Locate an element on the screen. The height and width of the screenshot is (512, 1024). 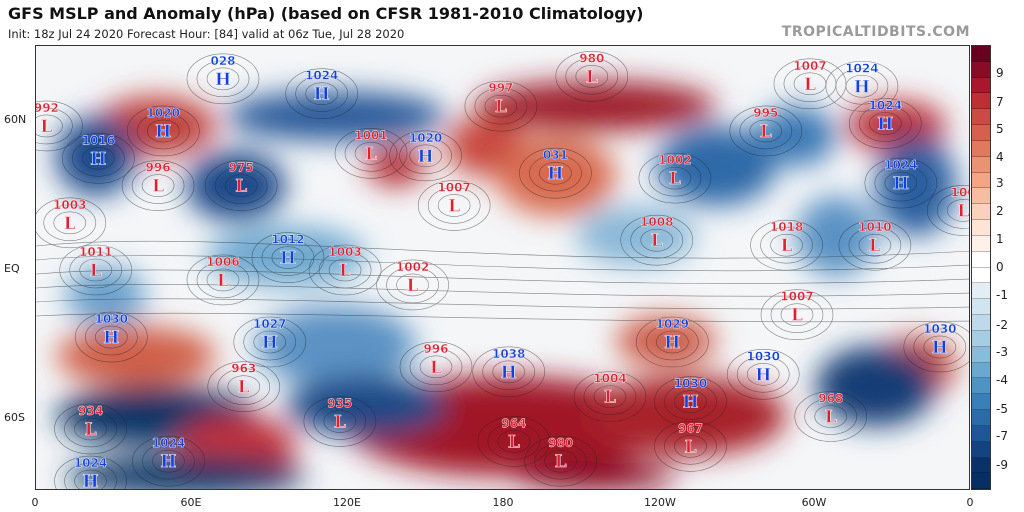
low-pressure-center: 968 L is located at coordinates (830, 409).